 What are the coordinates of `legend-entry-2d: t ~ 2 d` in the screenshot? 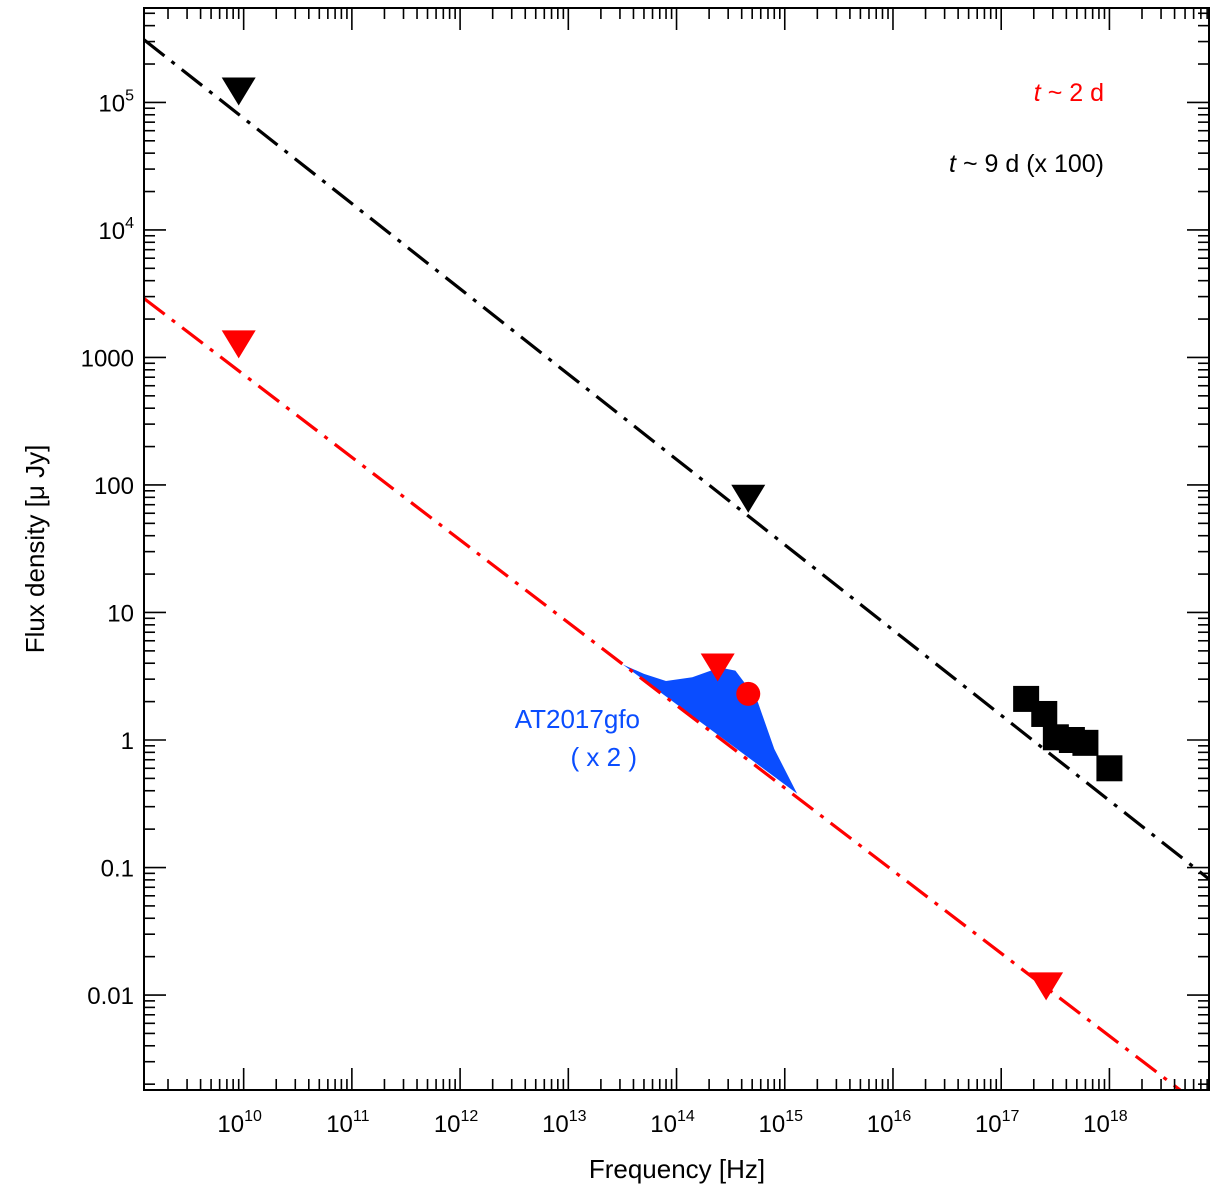 It's located at (1069, 93).